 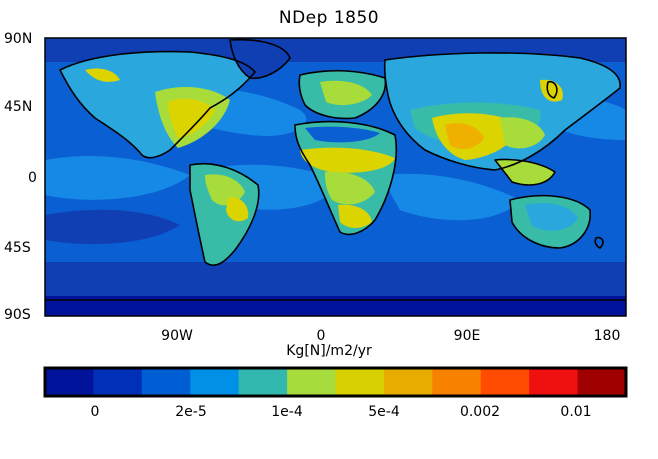 I want to click on lat-label-45n: 45N, so click(x=18, y=107).